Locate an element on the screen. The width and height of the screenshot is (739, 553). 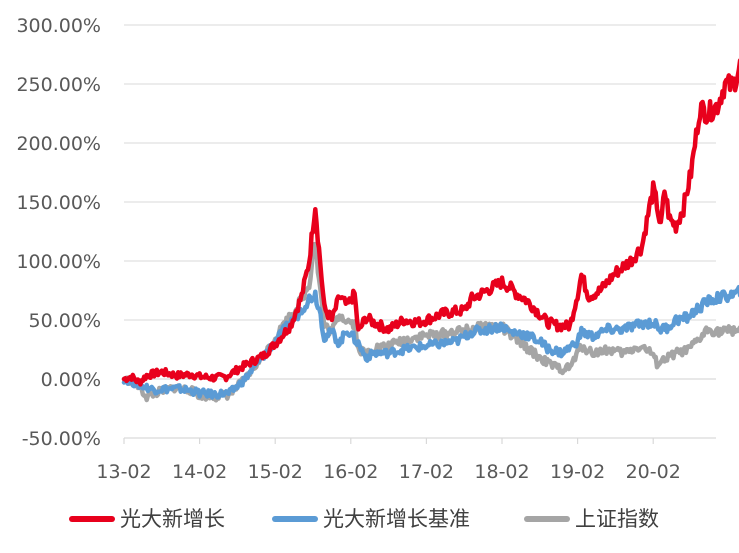
y-tick-label: 250.00% is located at coordinates (58, 85).